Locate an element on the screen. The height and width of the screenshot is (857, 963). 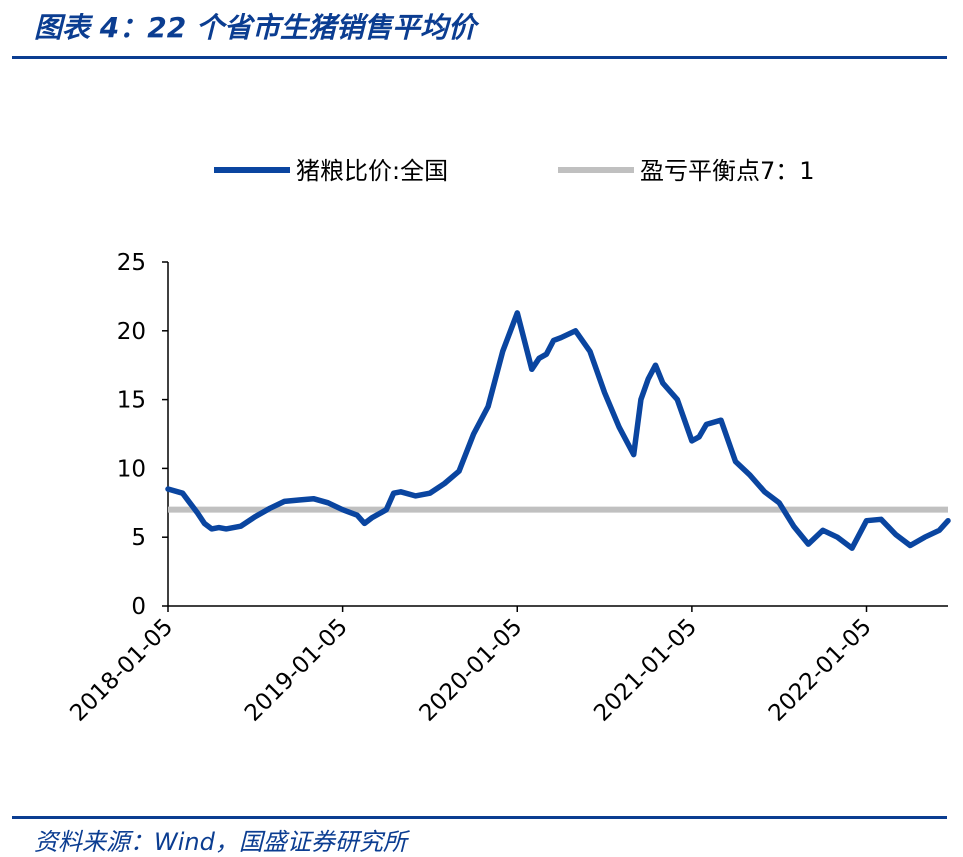
chart-title: 图表 4：22 个省市生猪销售平均价 is located at coordinates (255, 27).